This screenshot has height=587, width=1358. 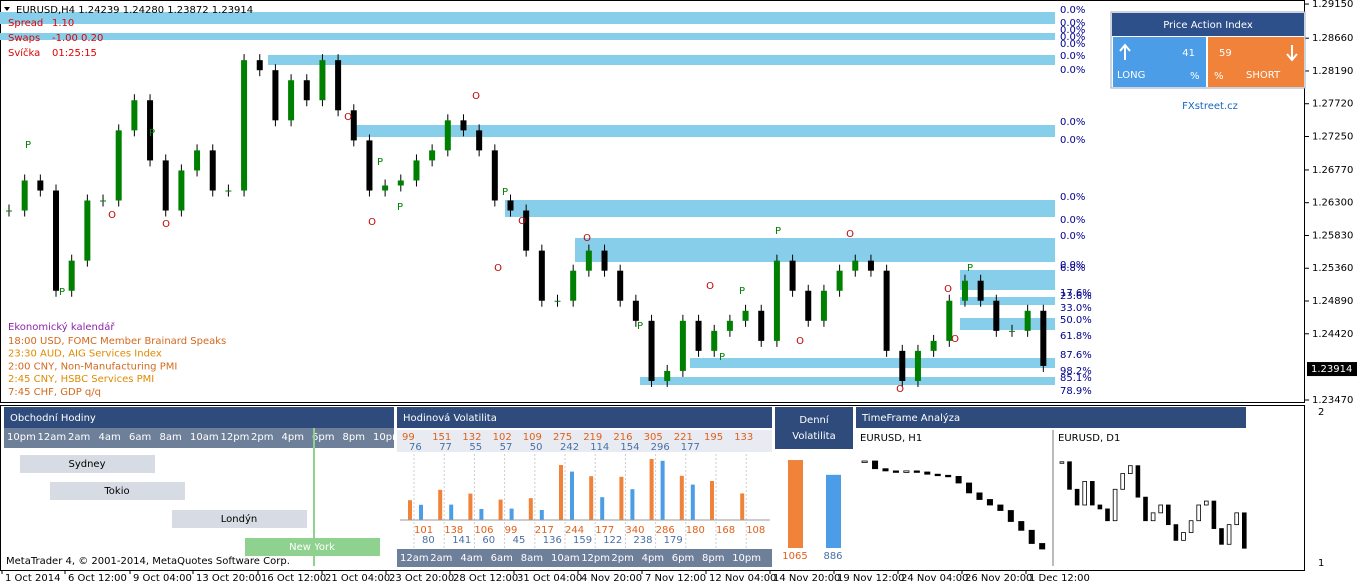 What do you see at coordinates (1059, 578) in the screenshot?
I see `x-tick-label: 1 Dec 12:00` at bounding box center [1059, 578].